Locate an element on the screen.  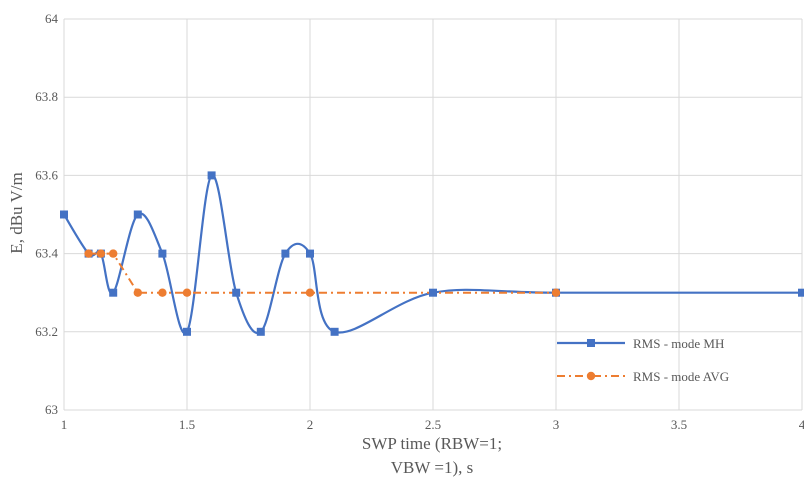
legend-item-rms-mh: RMS - mode MH is located at coordinates (640, 343).